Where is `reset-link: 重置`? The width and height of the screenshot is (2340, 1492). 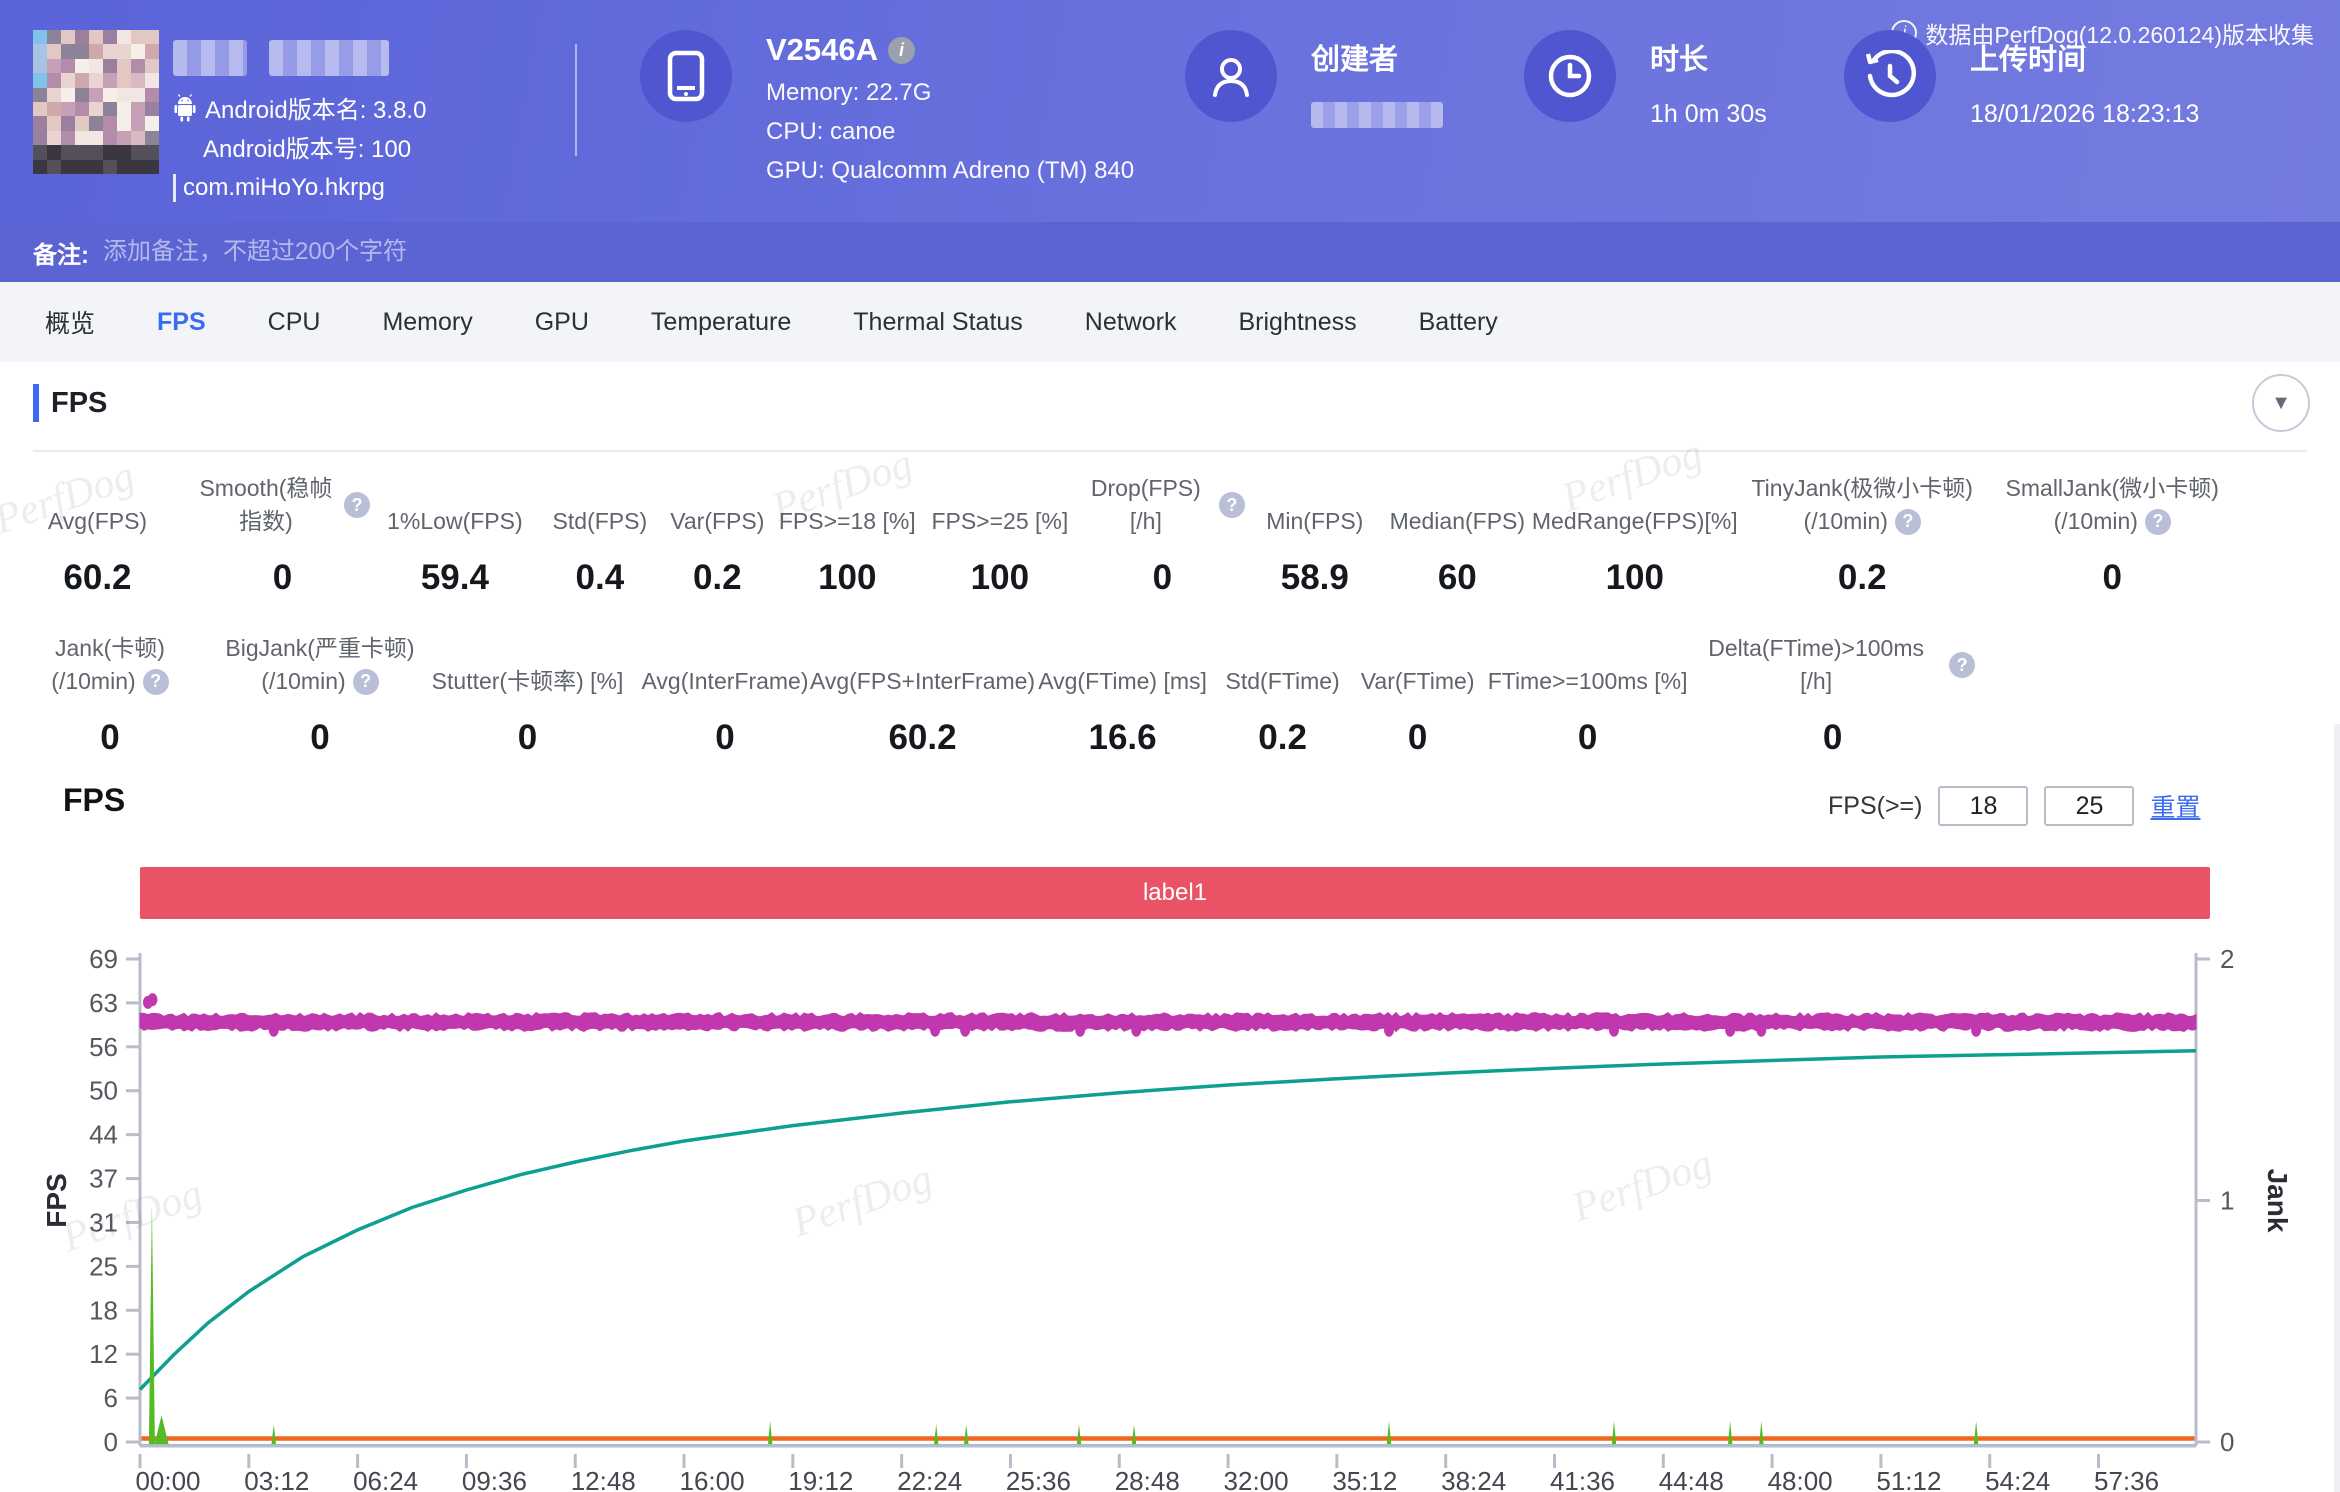 reset-link: 重置 is located at coordinates (2175, 808).